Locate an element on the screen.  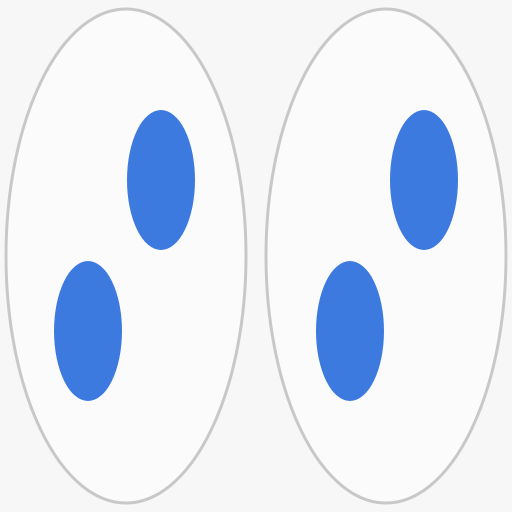
left-oval-lower-dot is located at coordinates (88, 331).